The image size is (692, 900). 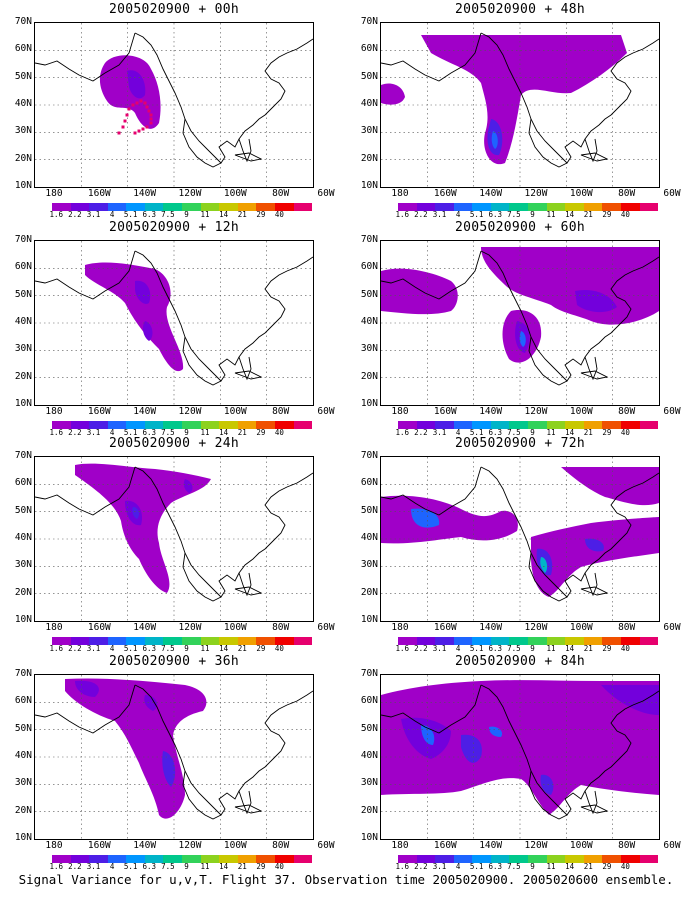 What do you see at coordinates (242, 648) in the screenshot?
I see `colorbar-level-label: 21` at bounding box center [242, 648].